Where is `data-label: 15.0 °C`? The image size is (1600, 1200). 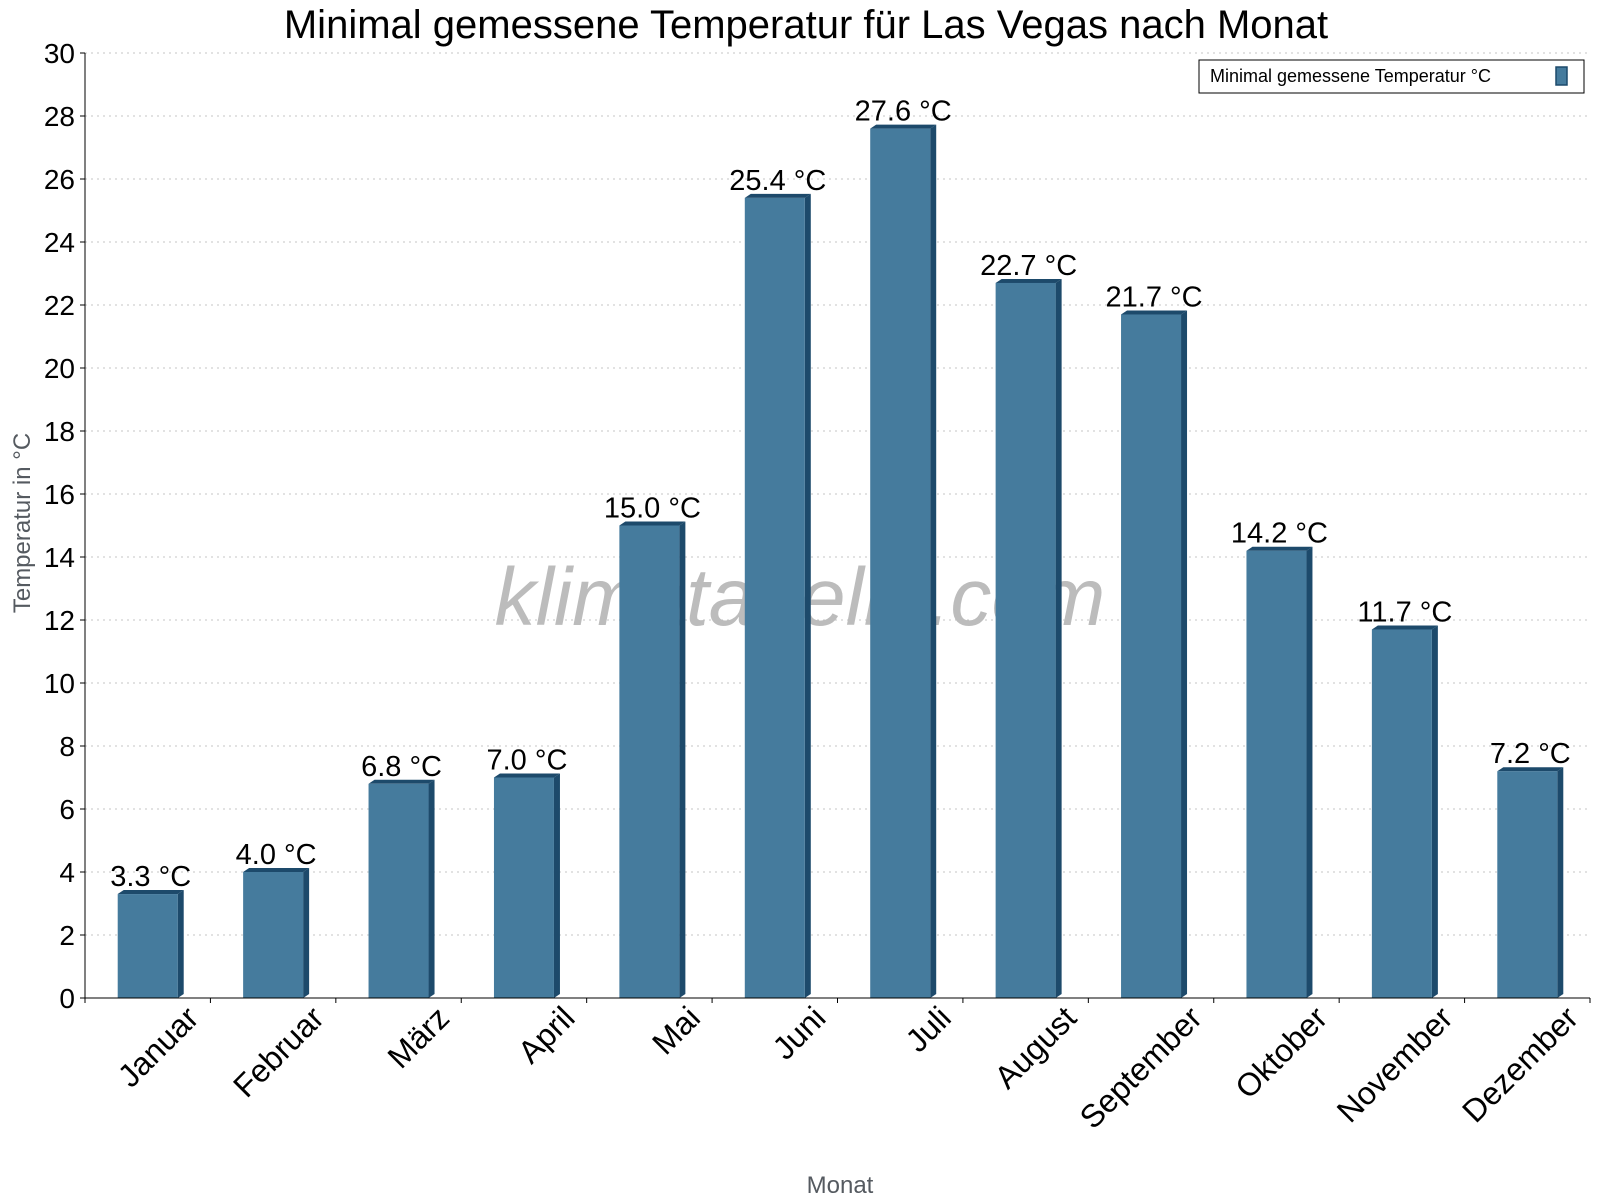
data-label: 15.0 °C is located at coordinates (652, 509).